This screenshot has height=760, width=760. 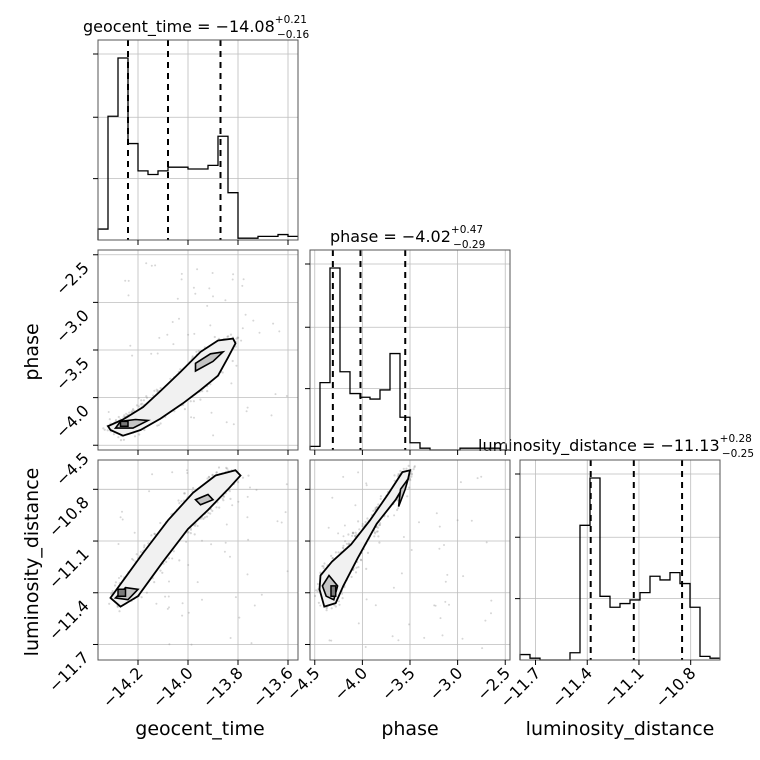 What do you see at coordinates (175, 369) in the screenshot?
I see `scatter-panel-phase-vs-geocent-time: −4.5 −4.0 −3.5 −3.0 −2.5` at bounding box center [175, 369].